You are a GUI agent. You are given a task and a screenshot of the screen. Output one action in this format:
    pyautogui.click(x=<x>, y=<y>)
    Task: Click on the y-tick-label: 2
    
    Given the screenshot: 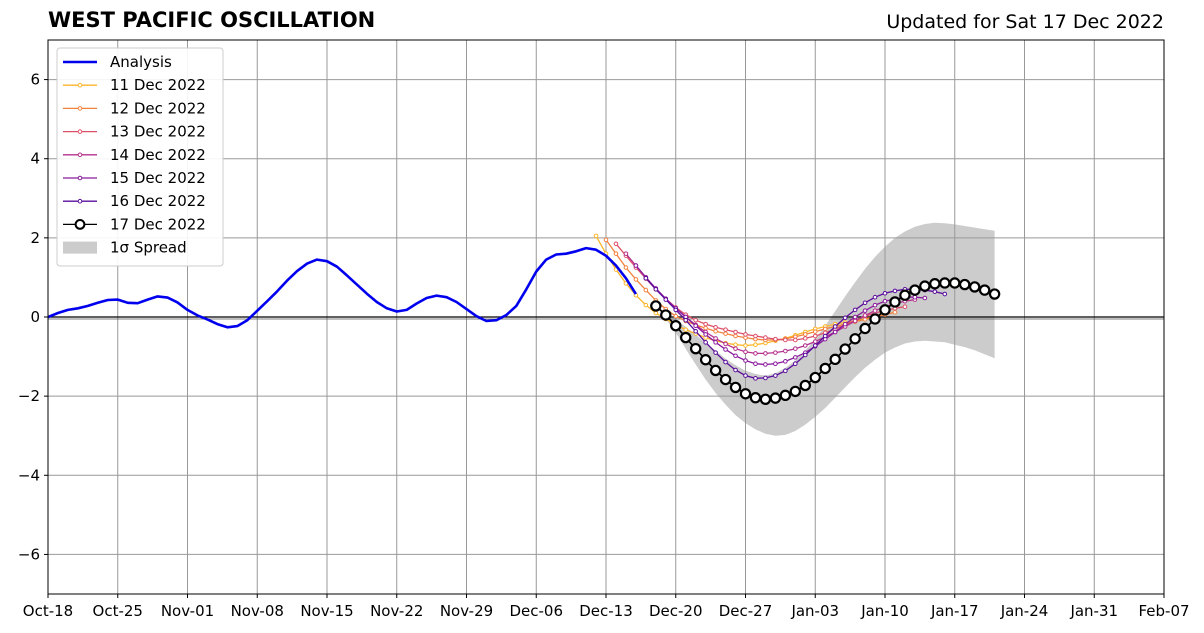 What is the action you would take?
    pyautogui.click(x=35, y=238)
    